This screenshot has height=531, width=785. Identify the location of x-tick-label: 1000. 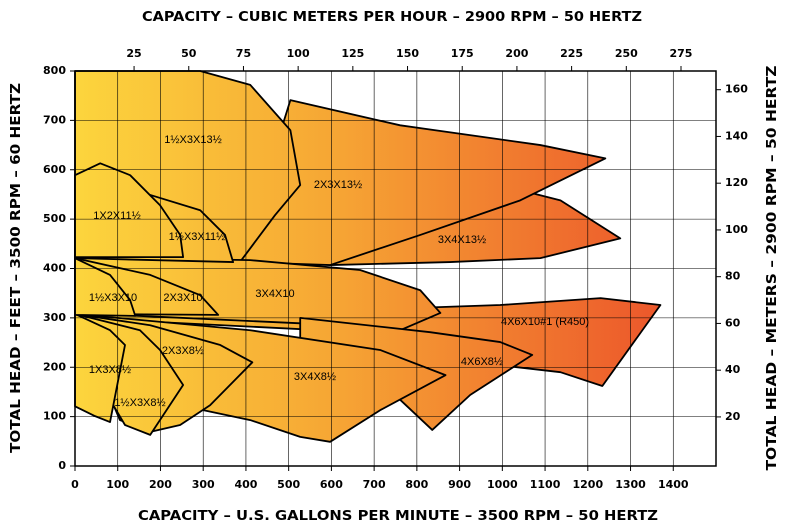
(502, 484).